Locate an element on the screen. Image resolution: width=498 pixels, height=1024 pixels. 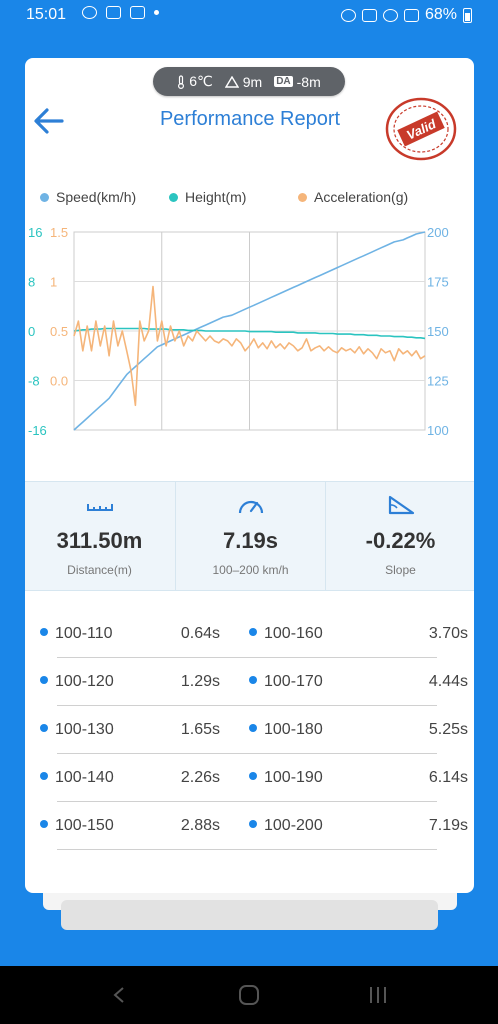
speed-tick-label: 200 is located at coordinates (438, 232).